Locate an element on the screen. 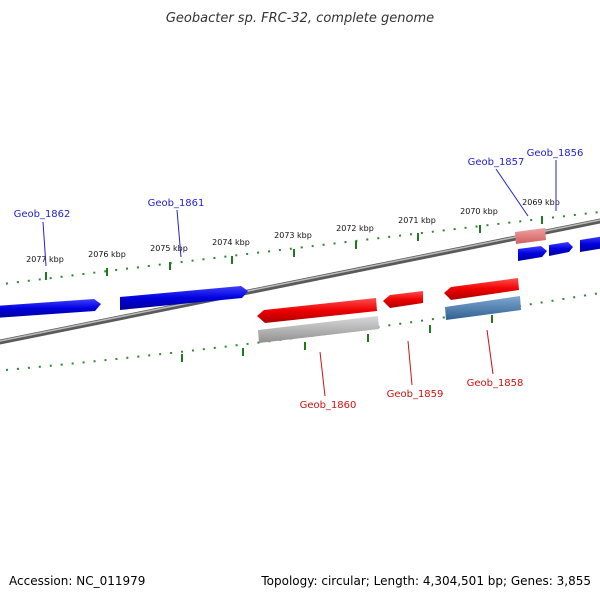 This screenshot has height=600, width=600. map-title: Geobacter sp. FRC-32, complete genome is located at coordinates (300, 18).